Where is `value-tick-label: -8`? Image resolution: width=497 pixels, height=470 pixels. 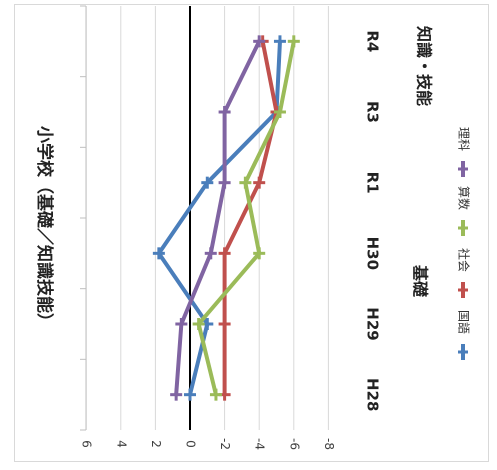
value-tick-label: -8 is located at coordinates (329, 444).